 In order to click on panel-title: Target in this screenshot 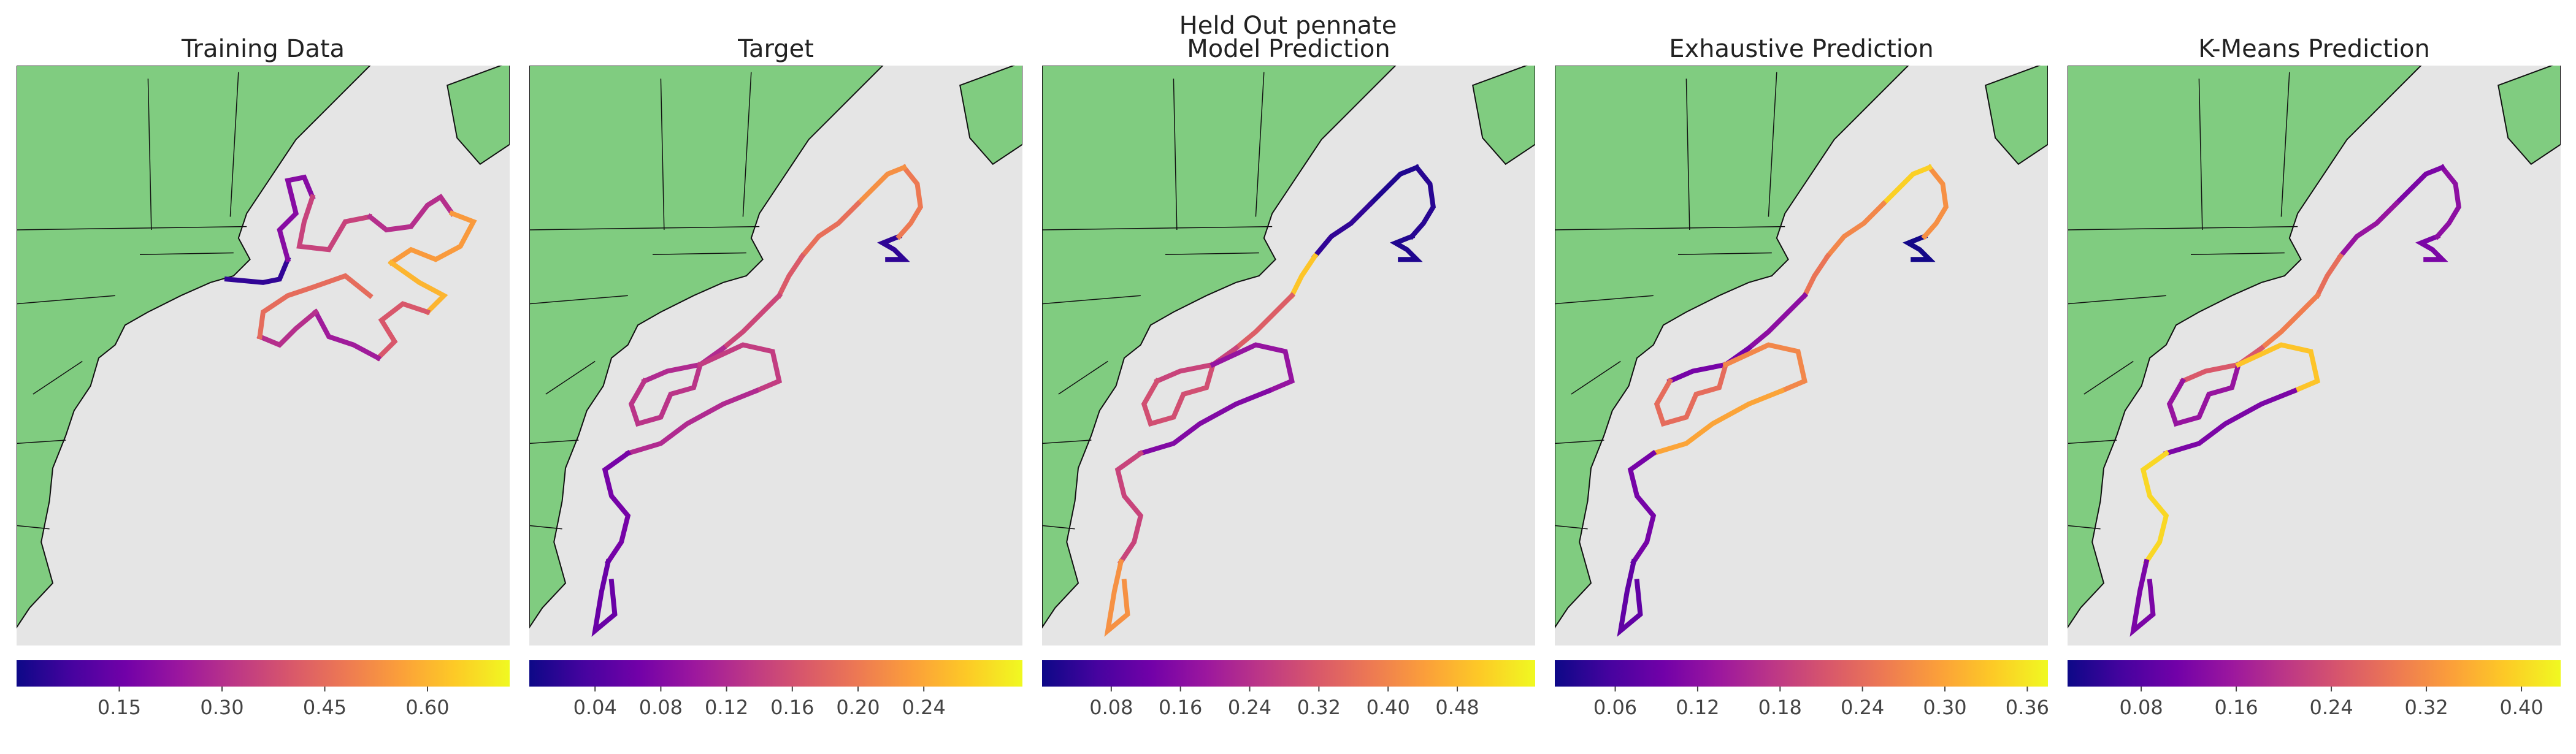, I will do `click(775, 49)`.